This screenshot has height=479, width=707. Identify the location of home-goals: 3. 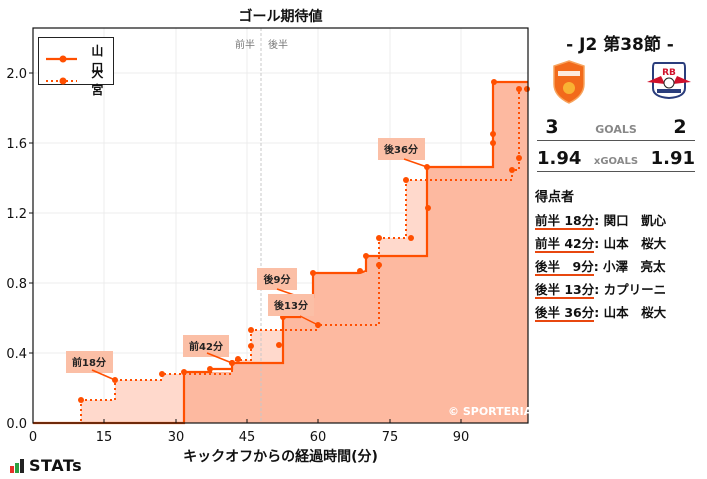
(552, 127).